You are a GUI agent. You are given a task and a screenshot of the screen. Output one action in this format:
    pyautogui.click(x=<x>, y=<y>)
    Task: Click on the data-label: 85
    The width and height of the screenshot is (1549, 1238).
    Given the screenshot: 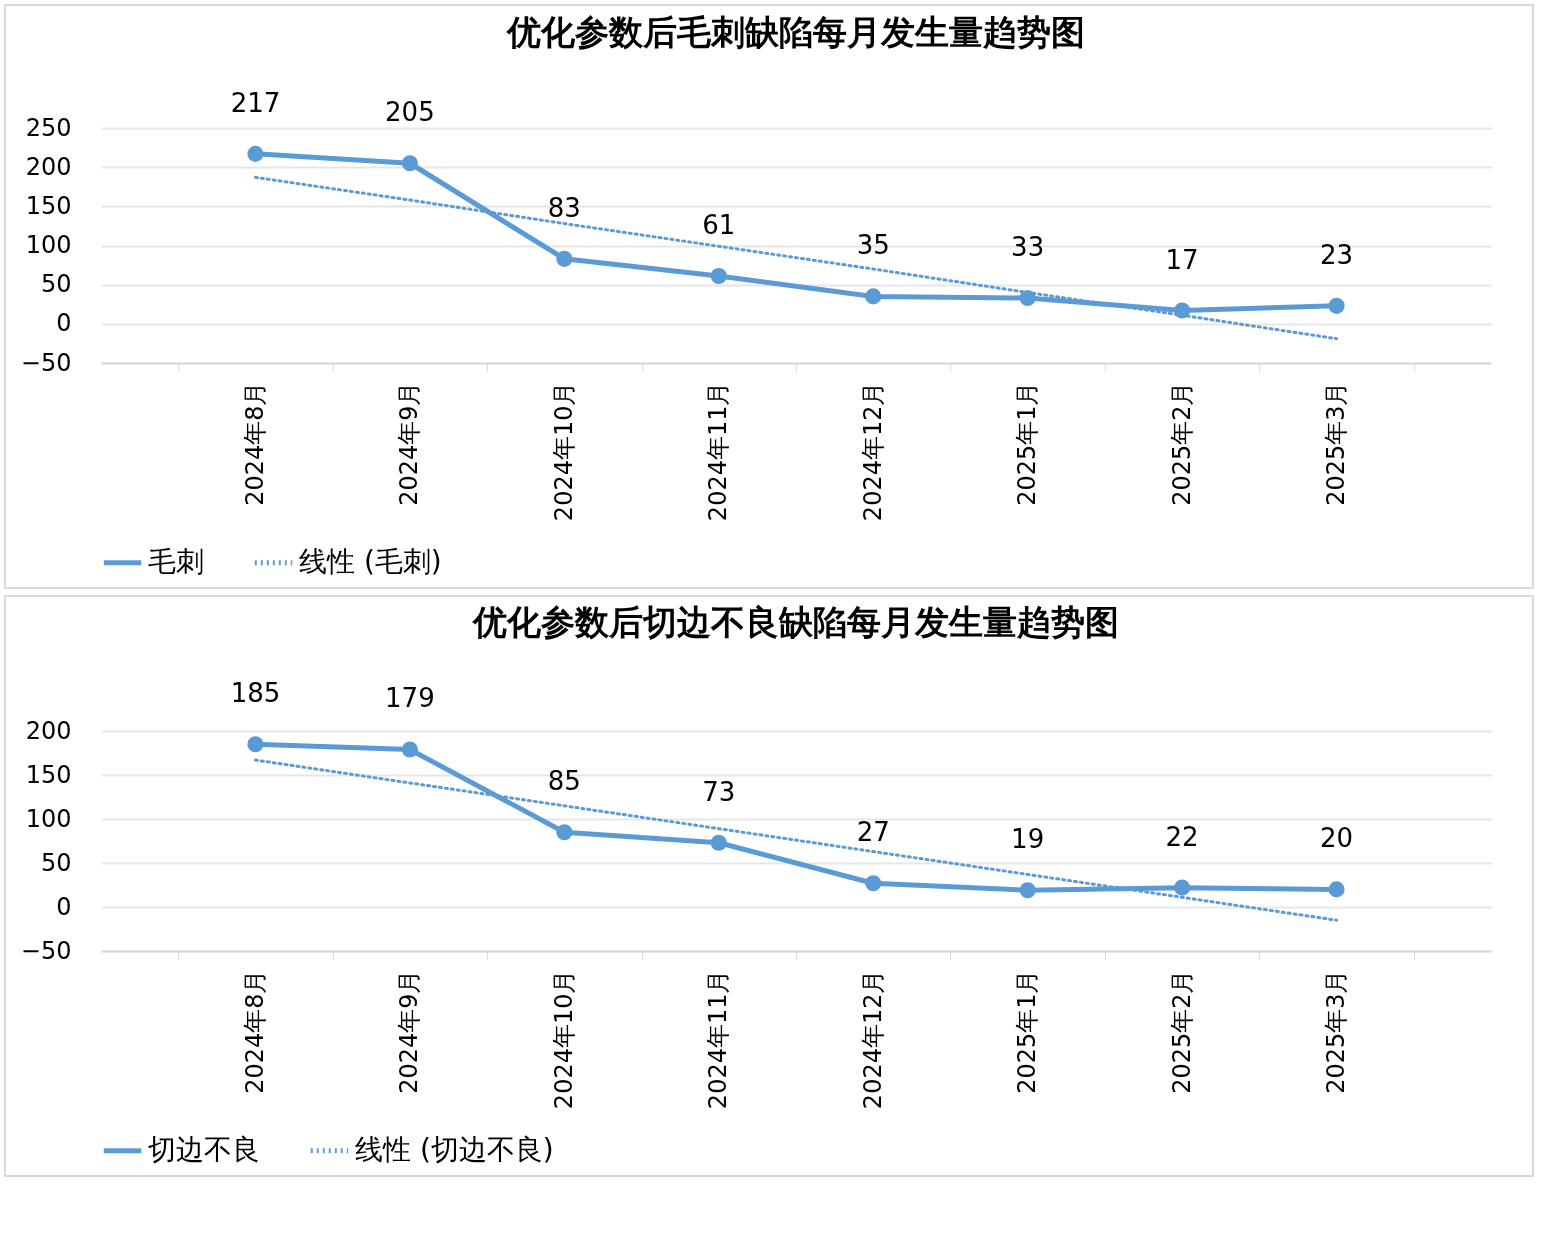 What is the action you would take?
    pyautogui.click(x=564, y=781)
    